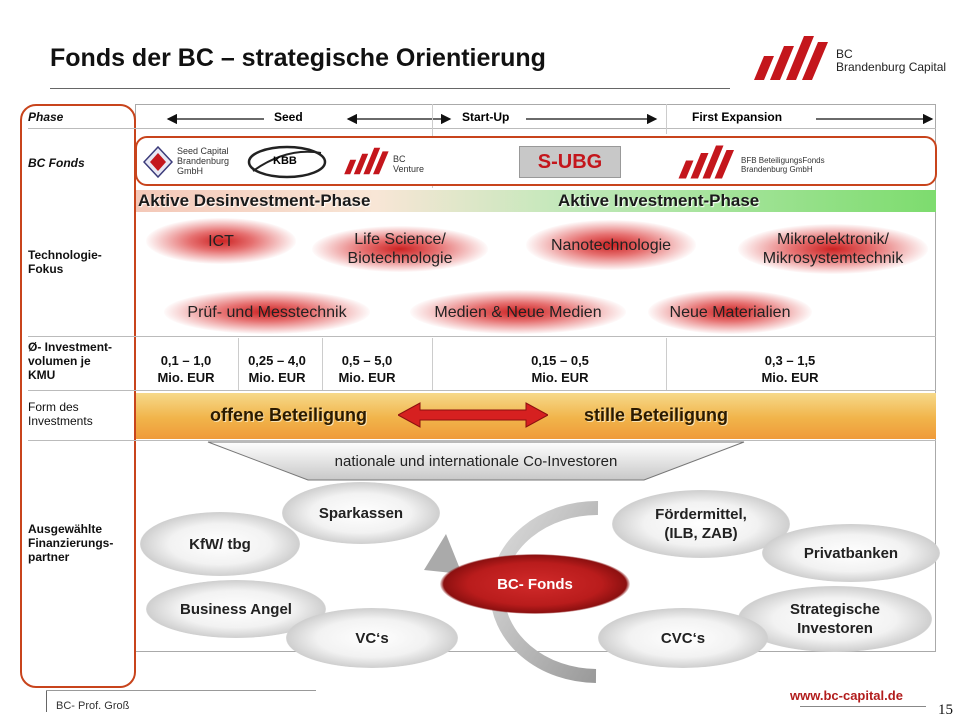 This screenshot has height=720, width=960. What do you see at coordinates (844, 54) in the screenshot?
I see `logo-line1: BC` at bounding box center [844, 54].